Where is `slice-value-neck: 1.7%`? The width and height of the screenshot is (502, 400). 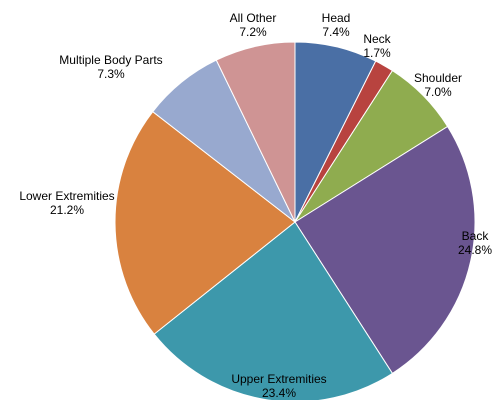 slice-value-neck: 1.7% is located at coordinates (377, 53).